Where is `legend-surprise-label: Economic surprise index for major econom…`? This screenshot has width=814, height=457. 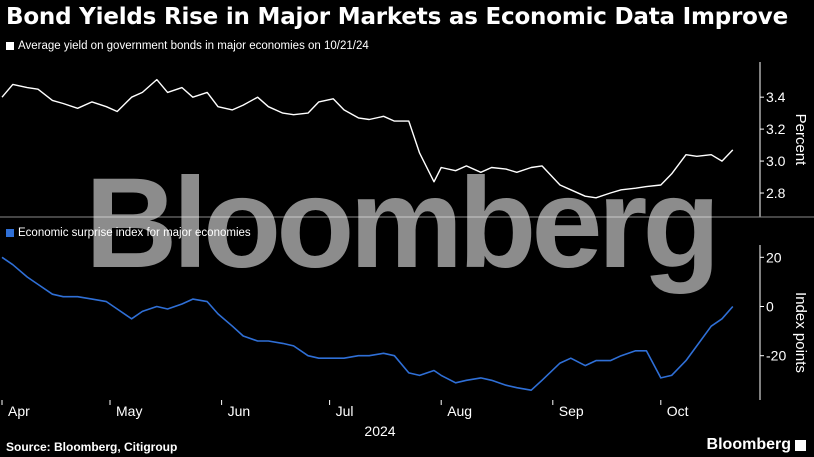
legend-surprise-label: Economic surprise index for major econom… is located at coordinates (134, 233).